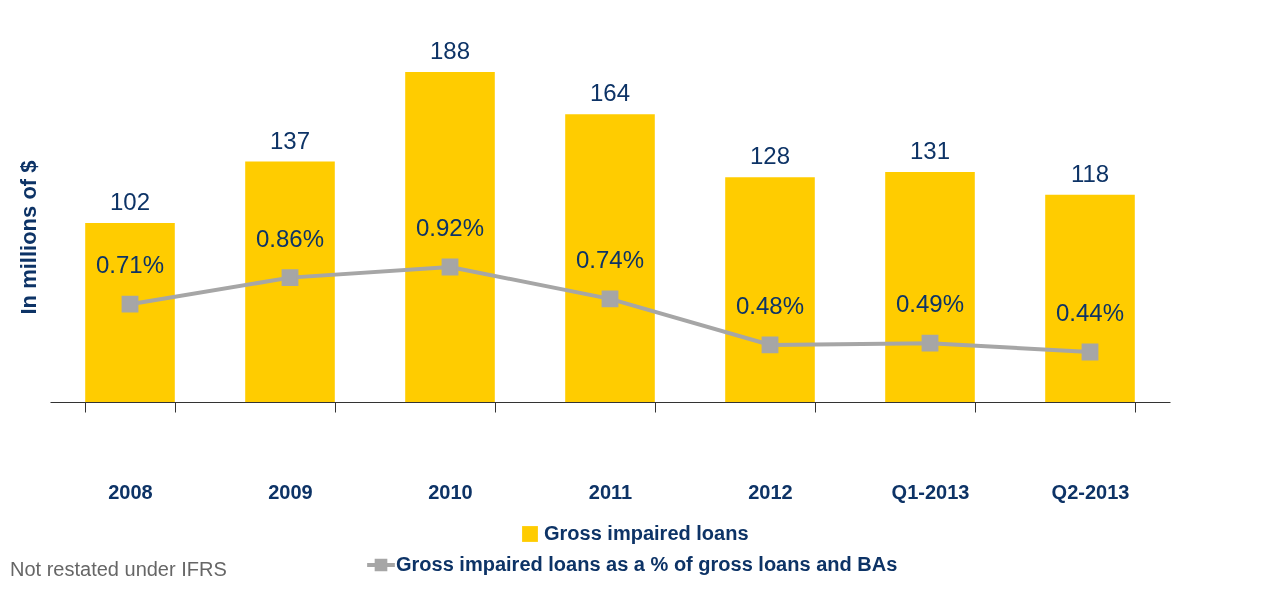 Image resolution: width=1268 pixels, height=598 pixels. Describe the element at coordinates (450, 227) in the screenshot. I see `data-label: 0.92%` at that location.